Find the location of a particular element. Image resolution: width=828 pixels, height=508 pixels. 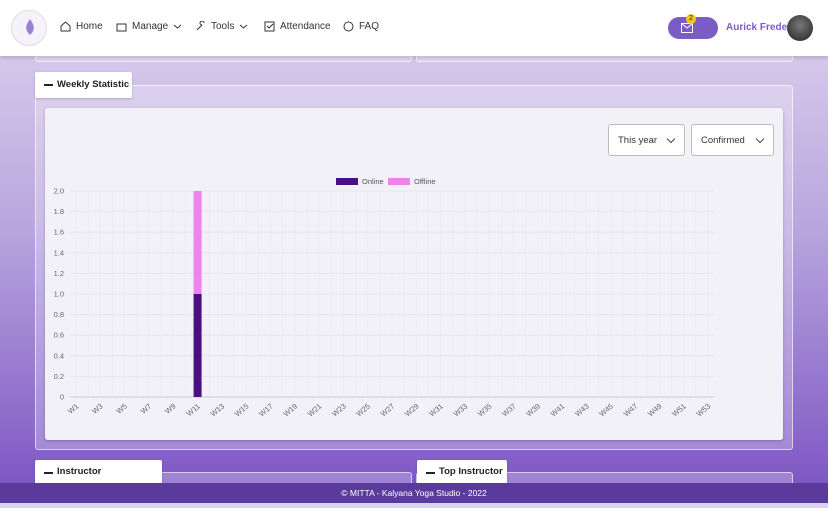

x-tick-label: W19 is located at coordinates (290, 410).